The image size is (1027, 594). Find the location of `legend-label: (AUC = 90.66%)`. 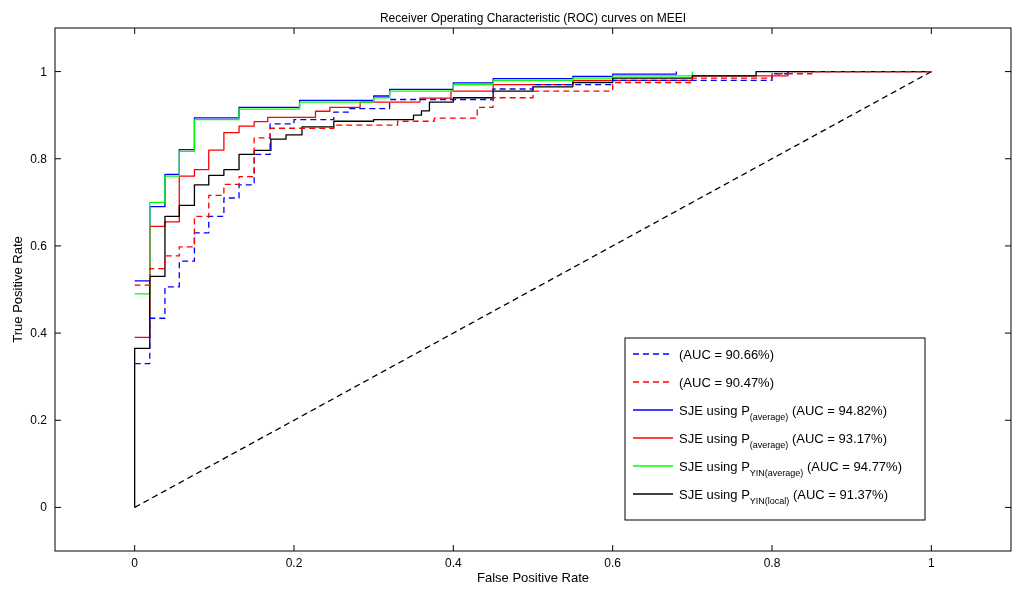

legend-label: (AUC = 90.66%) is located at coordinates (727, 354).